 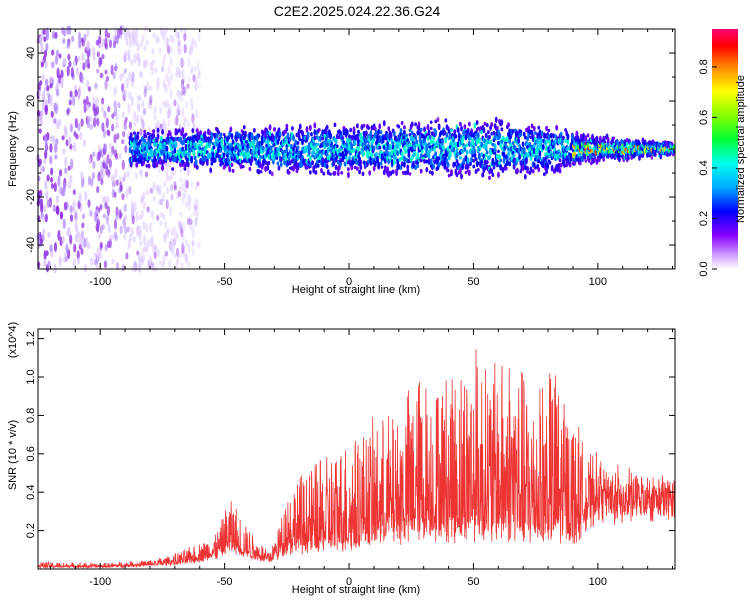 What do you see at coordinates (31, 530) in the screenshot?
I see `y-tick-label: 0.2` at bounding box center [31, 530].